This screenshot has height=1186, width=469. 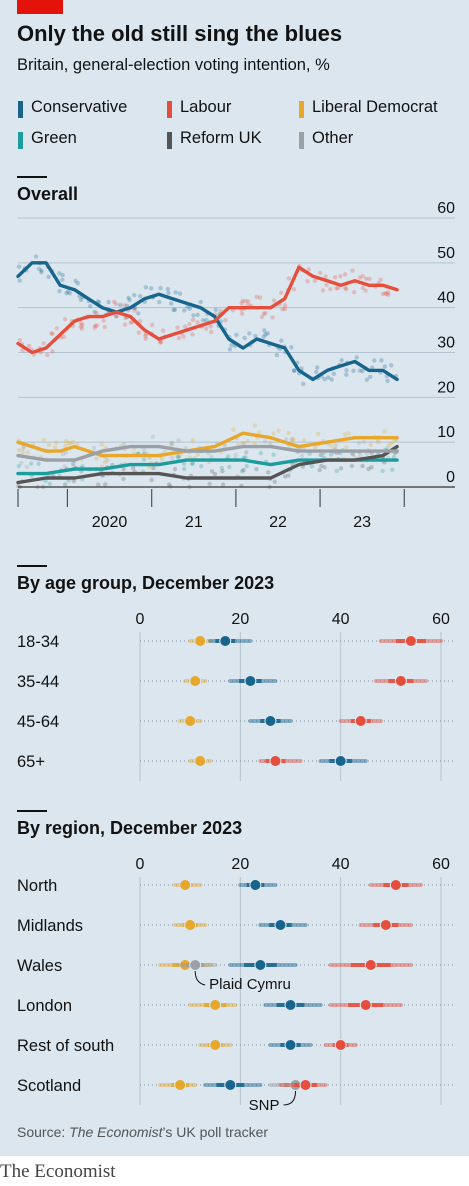 I want to click on region-point-conservative, so click(x=230, y=1085).